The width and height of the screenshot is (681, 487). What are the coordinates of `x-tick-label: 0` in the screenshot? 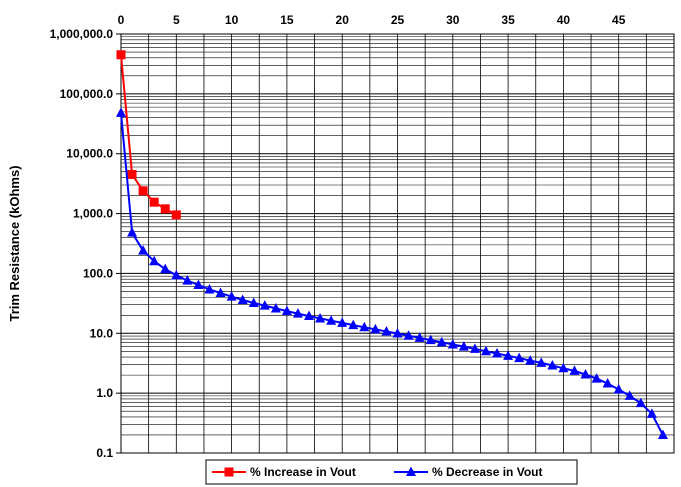 It's located at (121, 20).